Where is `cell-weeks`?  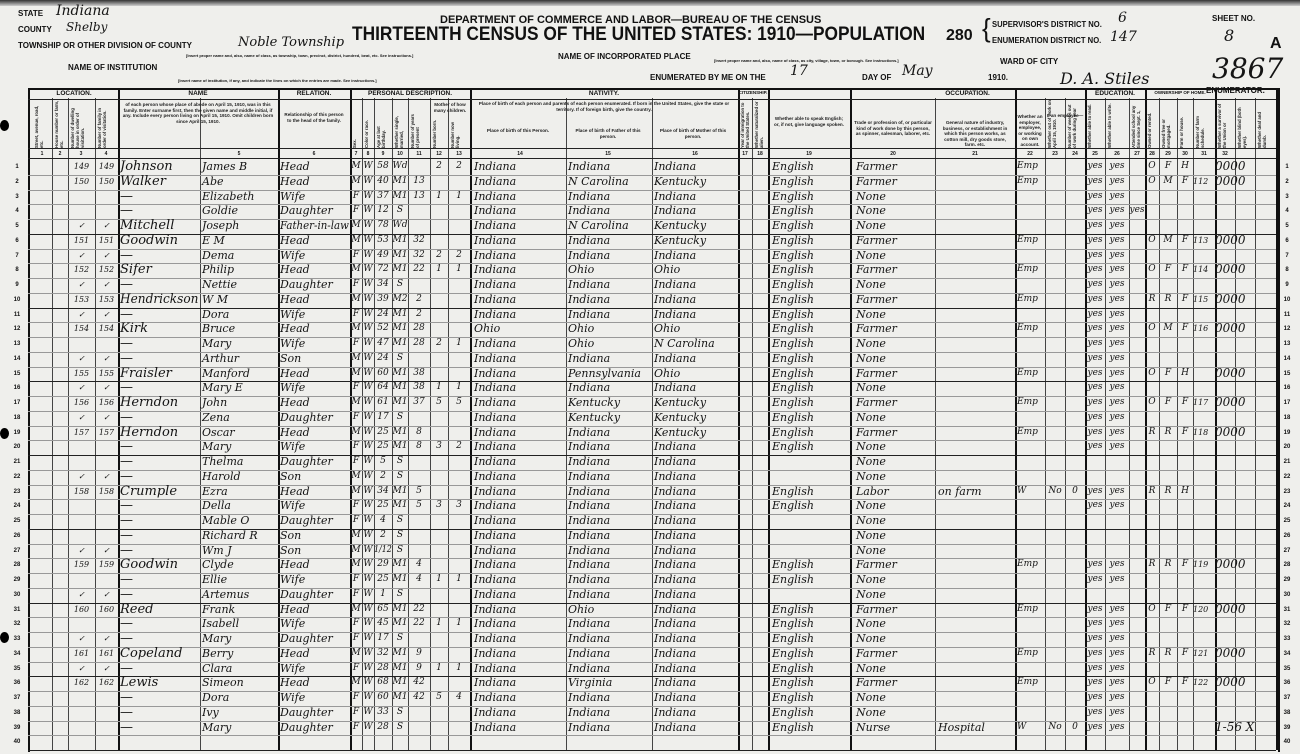
cell-weeks is located at coordinates (1075, 638).